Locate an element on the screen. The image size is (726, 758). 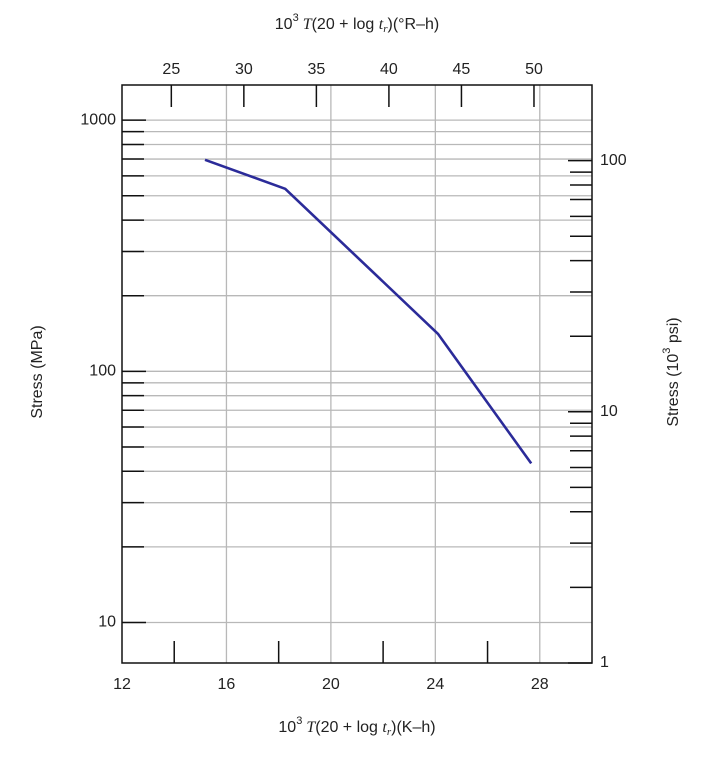
label-part: )(K–h) is located at coordinates (413, 727).